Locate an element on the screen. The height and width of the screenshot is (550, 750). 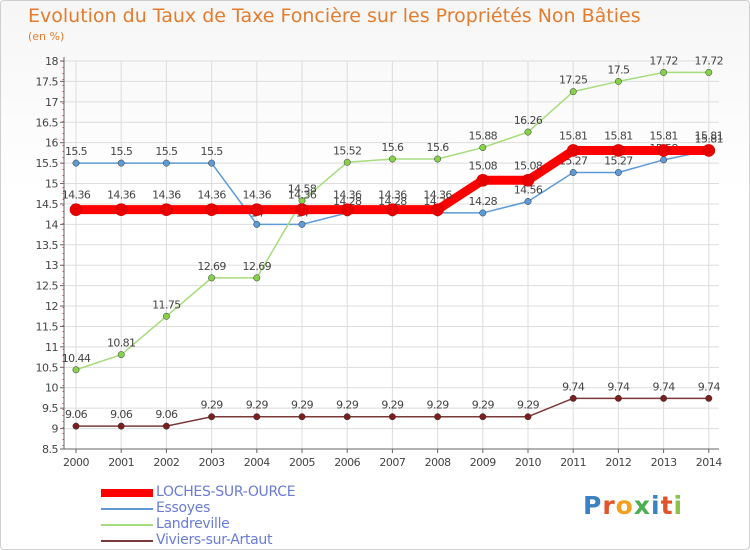
y-tick-label: 15 is located at coordinates (51, 184).